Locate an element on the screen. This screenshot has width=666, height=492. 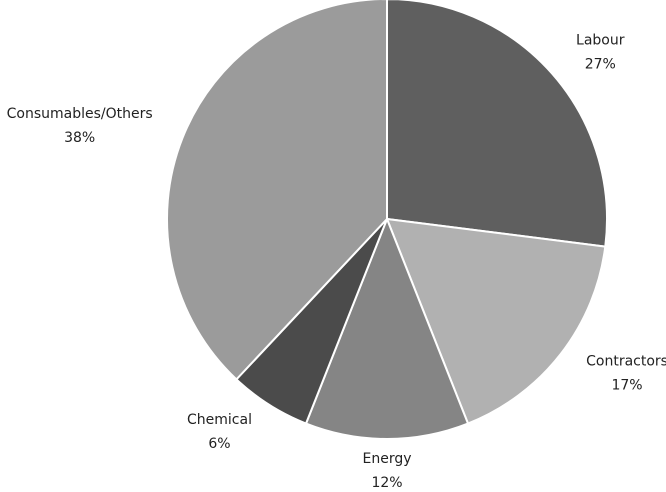
slice-value-label: 12% is located at coordinates (386, 483).